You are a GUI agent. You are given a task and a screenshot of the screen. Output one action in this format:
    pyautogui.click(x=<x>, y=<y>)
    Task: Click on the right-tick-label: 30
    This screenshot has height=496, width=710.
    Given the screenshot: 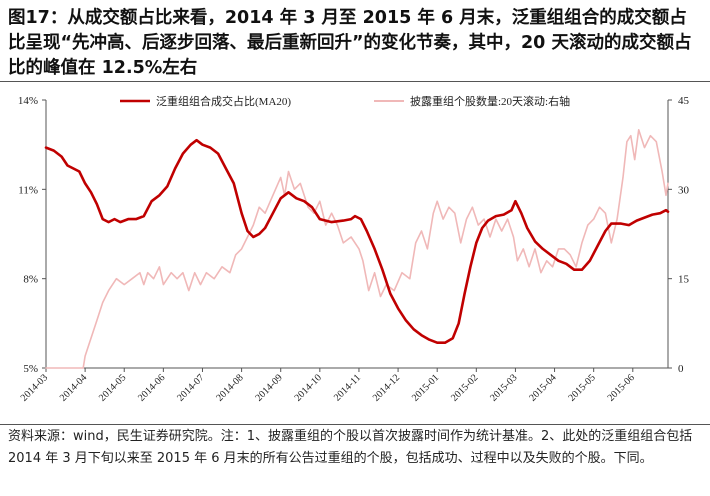 What is the action you would take?
    pyautogui.click(x=684, y=190)
    